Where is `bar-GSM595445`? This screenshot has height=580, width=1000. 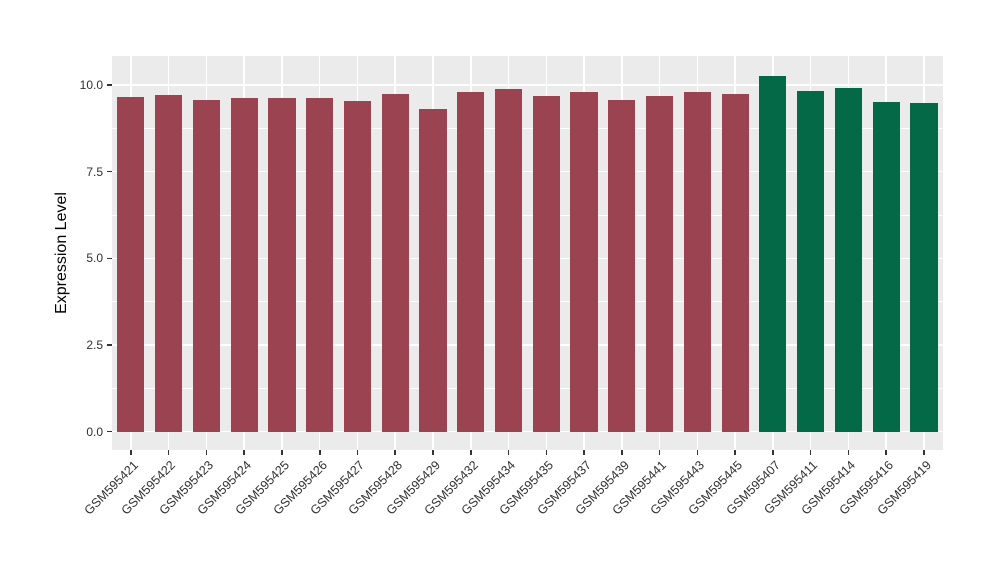 bar-GSM595445 is located at coordinates (735, 263).